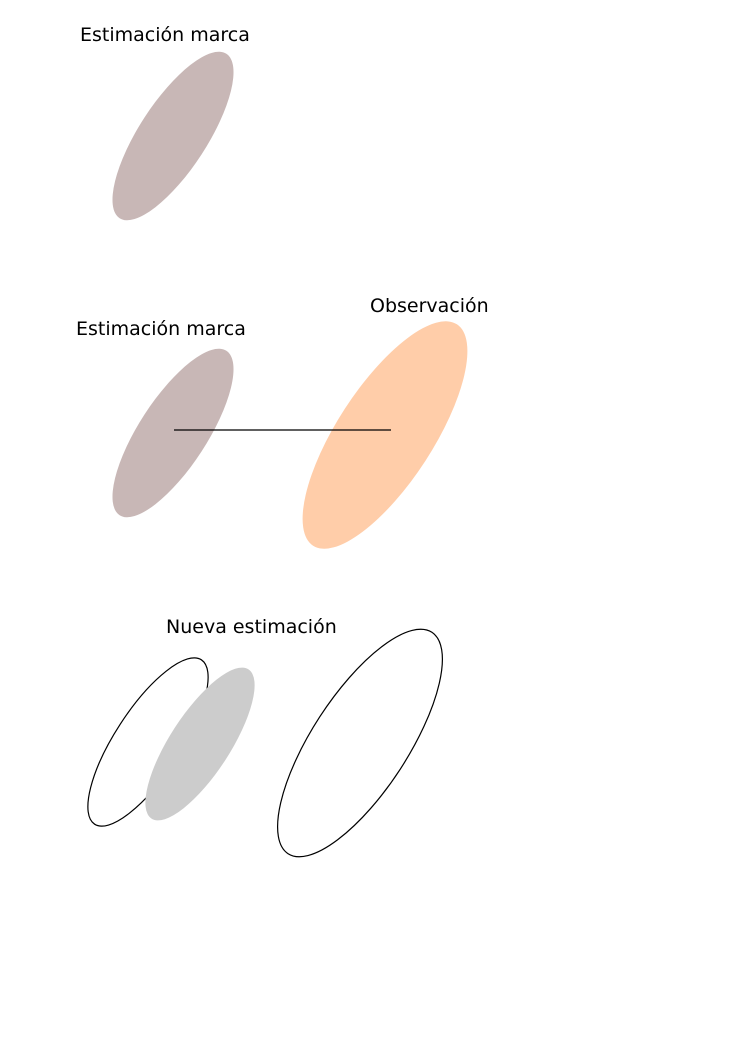 The height and width of the screenshot is (1053, 745). Describe the element at coordinates (165, 35) in the screenshot. I see `prior-landmark-label: Estimación marca` at that location.